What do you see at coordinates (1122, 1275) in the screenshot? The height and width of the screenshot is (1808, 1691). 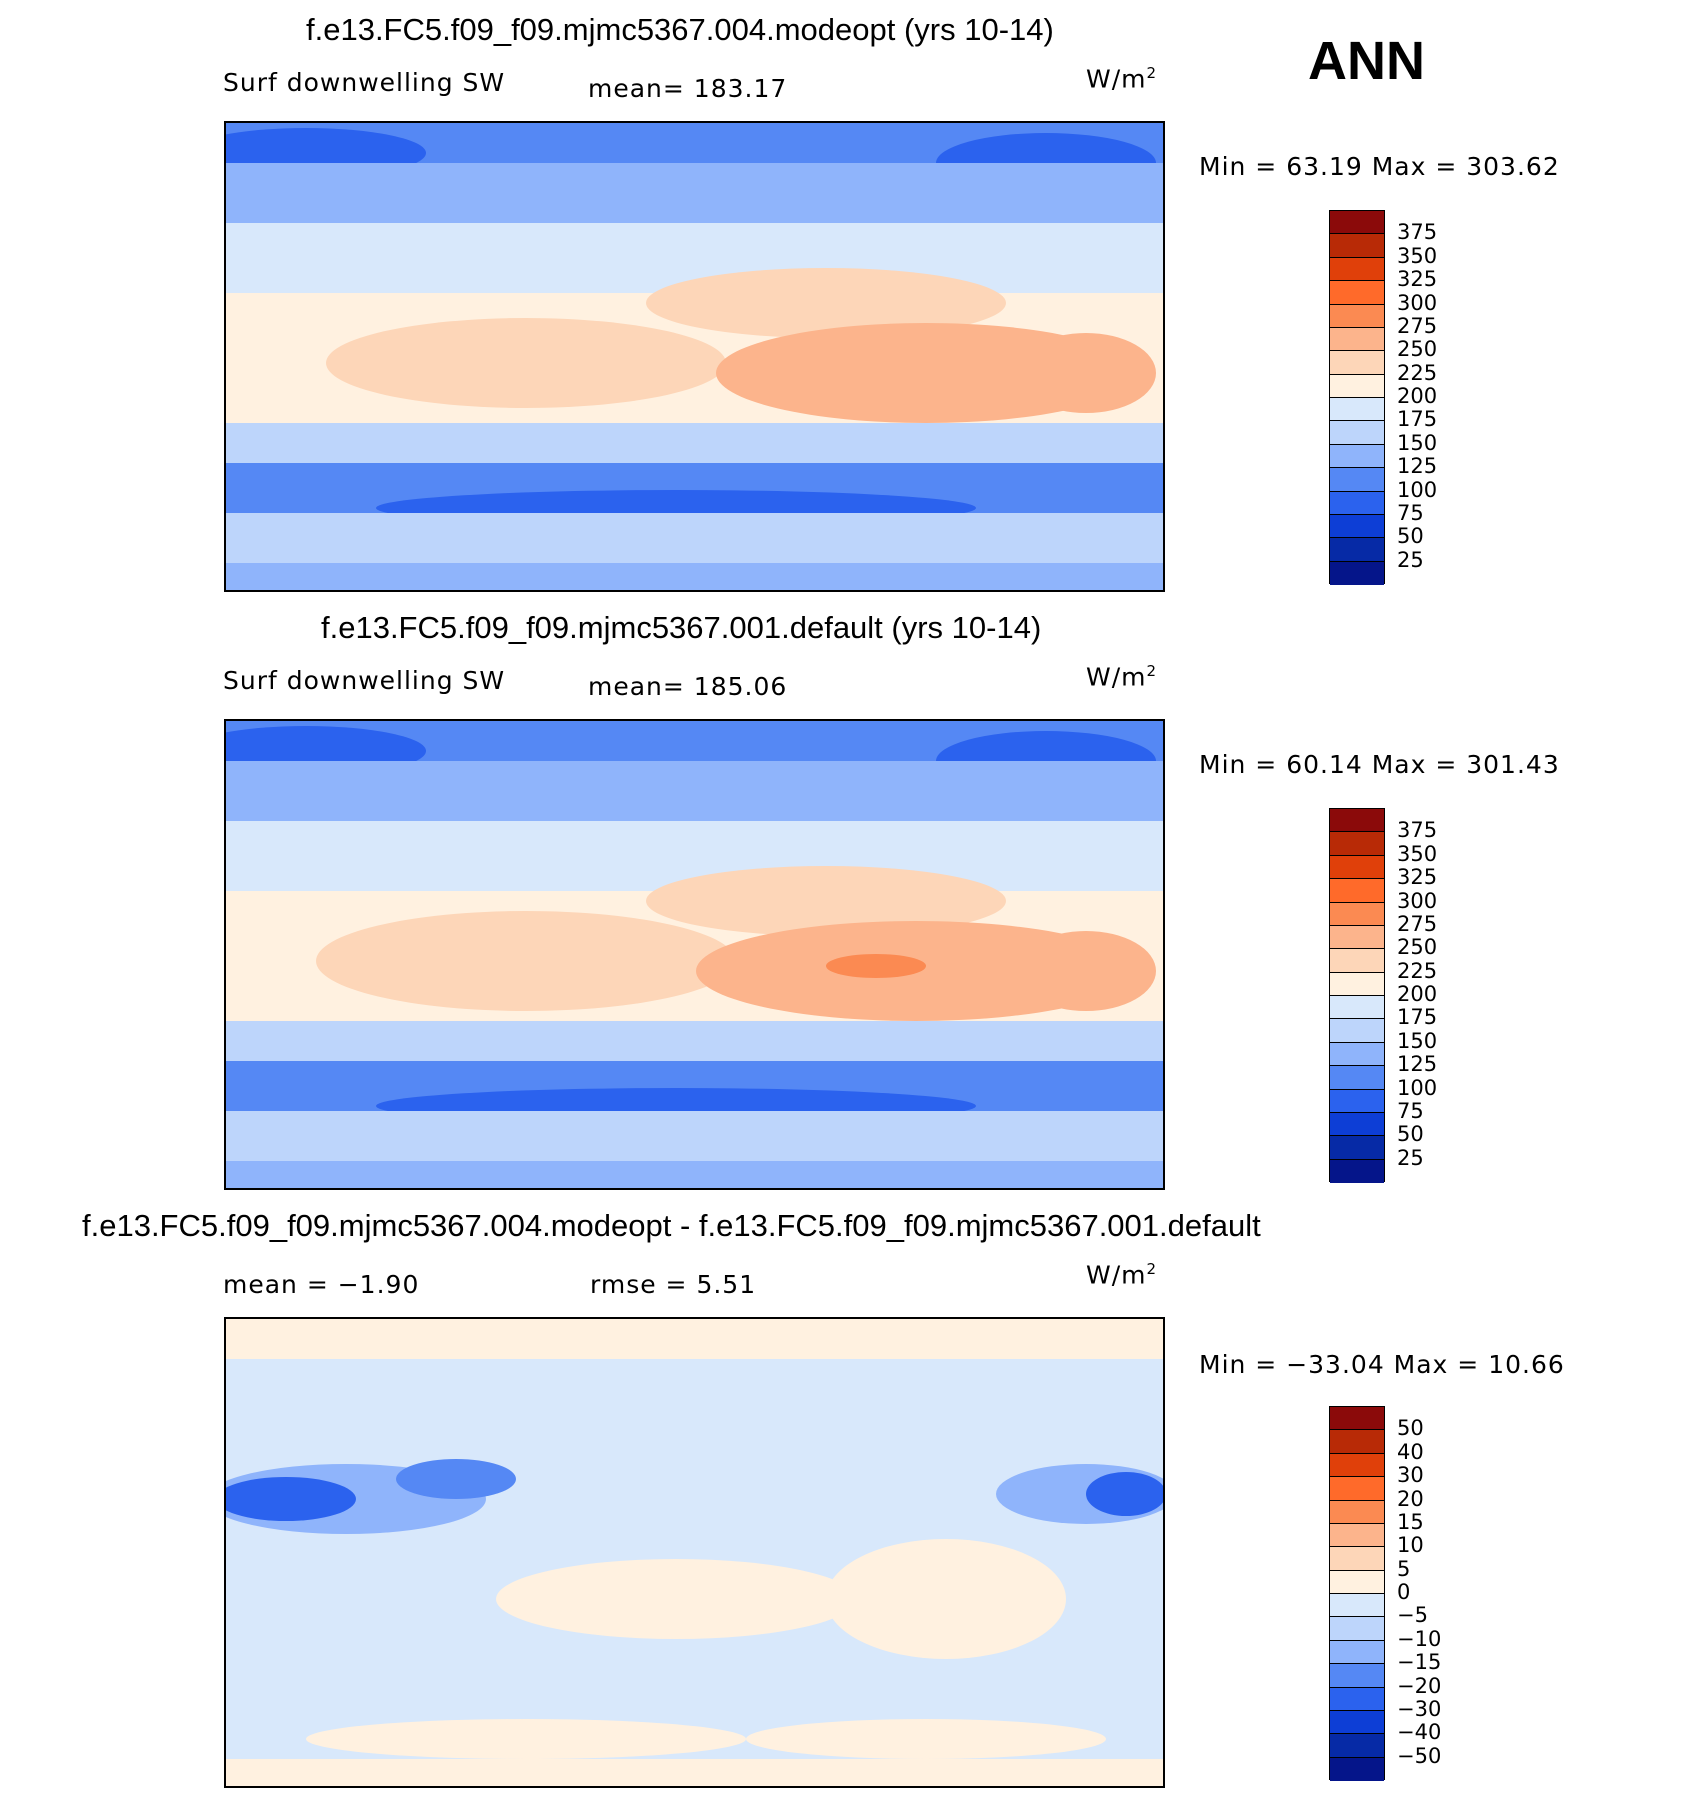 I see `panel-3-units: W/m2` at bounding box center [1122, 1275].